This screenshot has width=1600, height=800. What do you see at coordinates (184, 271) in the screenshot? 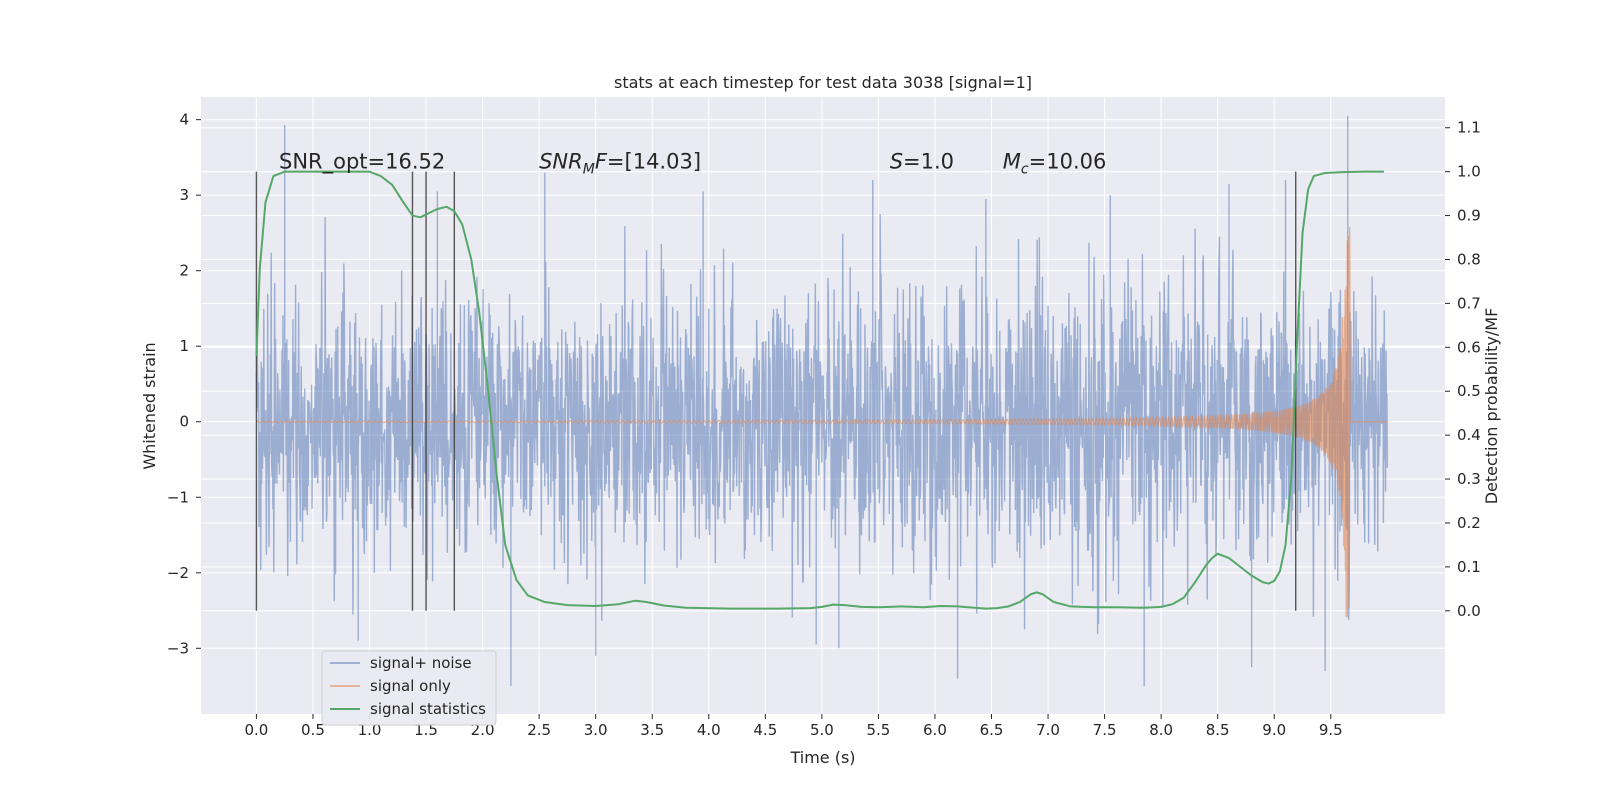
I see `y-tick-label: 2` at bounding box center [184, 271].